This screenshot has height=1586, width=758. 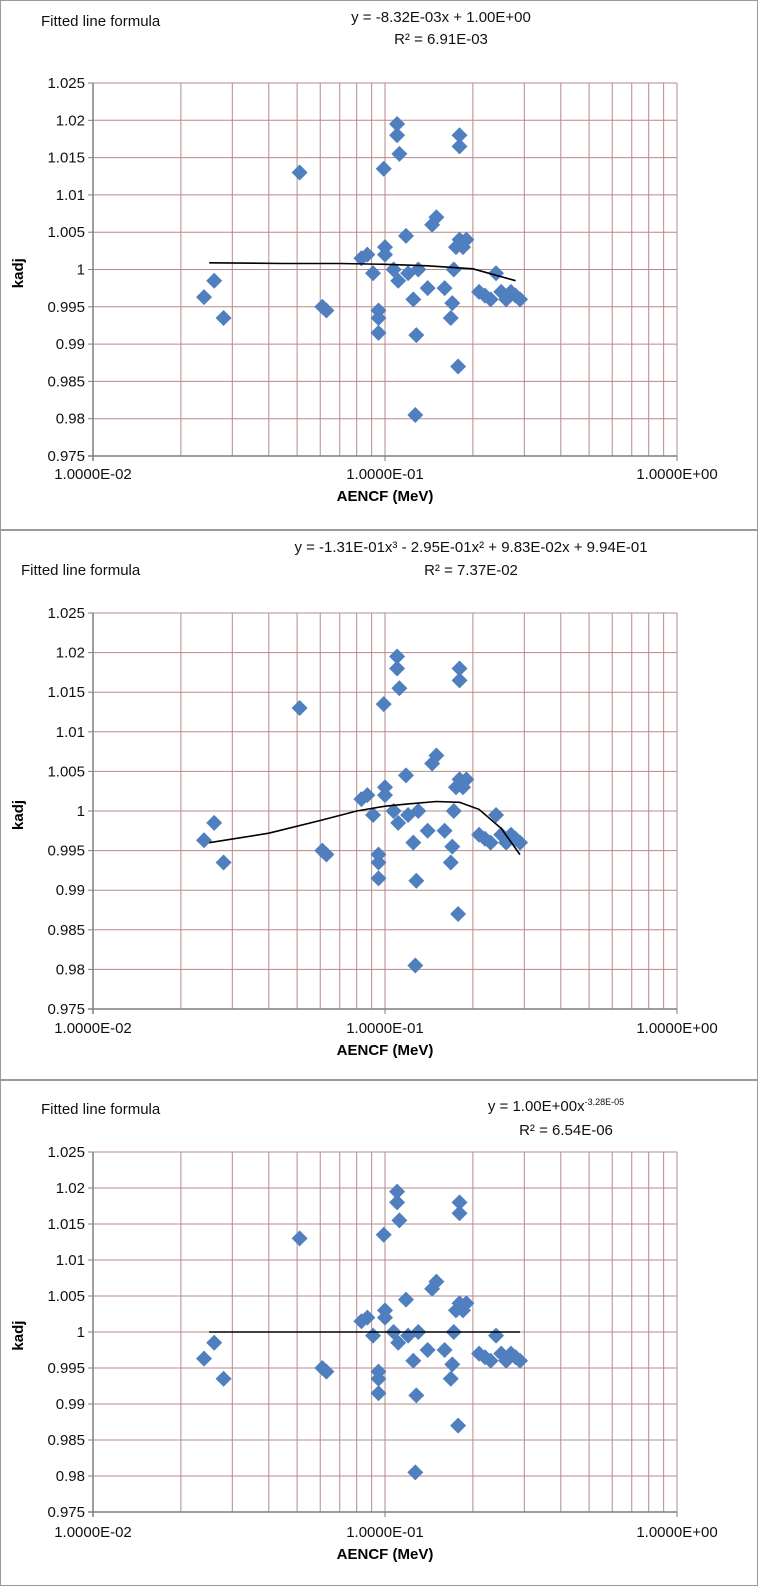 What do you see at coordinates (676, 1028) in the screenshot?
I see `x-tick-label: 1.0000E+00` at bounding box center [676, 1028].